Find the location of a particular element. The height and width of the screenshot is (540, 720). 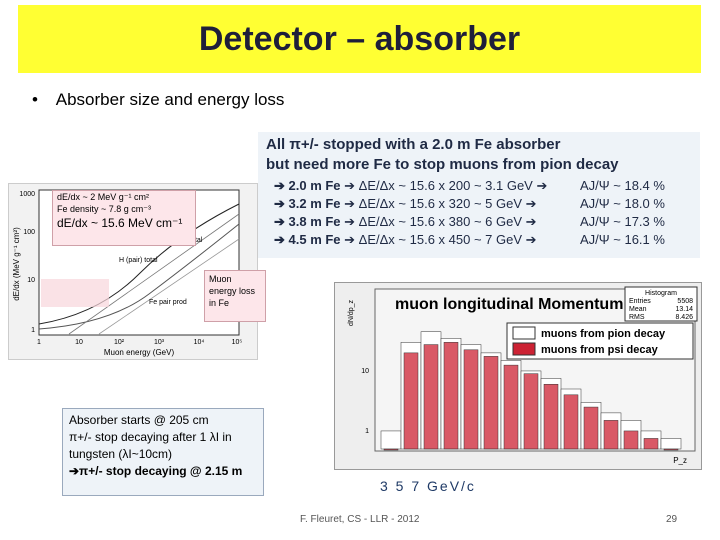

summary-row-acc: AJ/Ψ ~ 17.3 % is located at coordinates (622, 221).